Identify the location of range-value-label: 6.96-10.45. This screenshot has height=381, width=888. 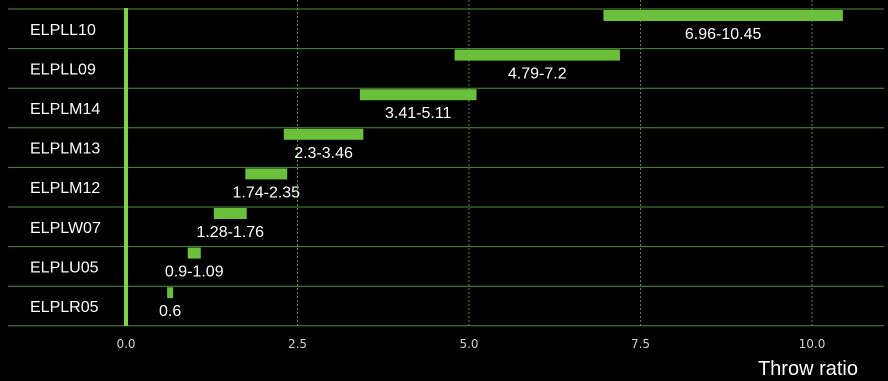
(723, 34).